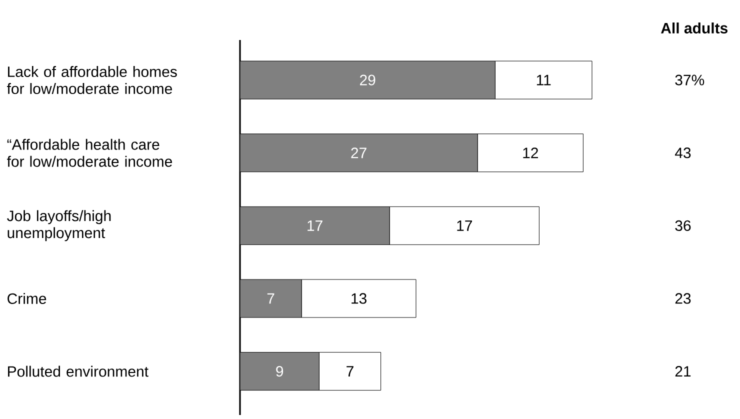 Image resolution: width=740 pixels, height=419 pixels. I want to click on y-tick-label: “Affordable health care for low/moderate income, so click(89, 152).